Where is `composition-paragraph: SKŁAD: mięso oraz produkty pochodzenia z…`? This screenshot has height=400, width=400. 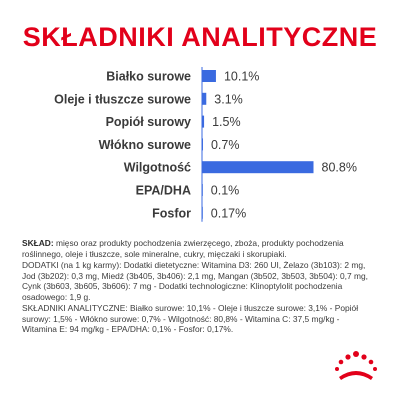
composition-paragraph: SKŁAD: mięso oraz produkty pochodzenia z… is located at coordinates (195, 248).